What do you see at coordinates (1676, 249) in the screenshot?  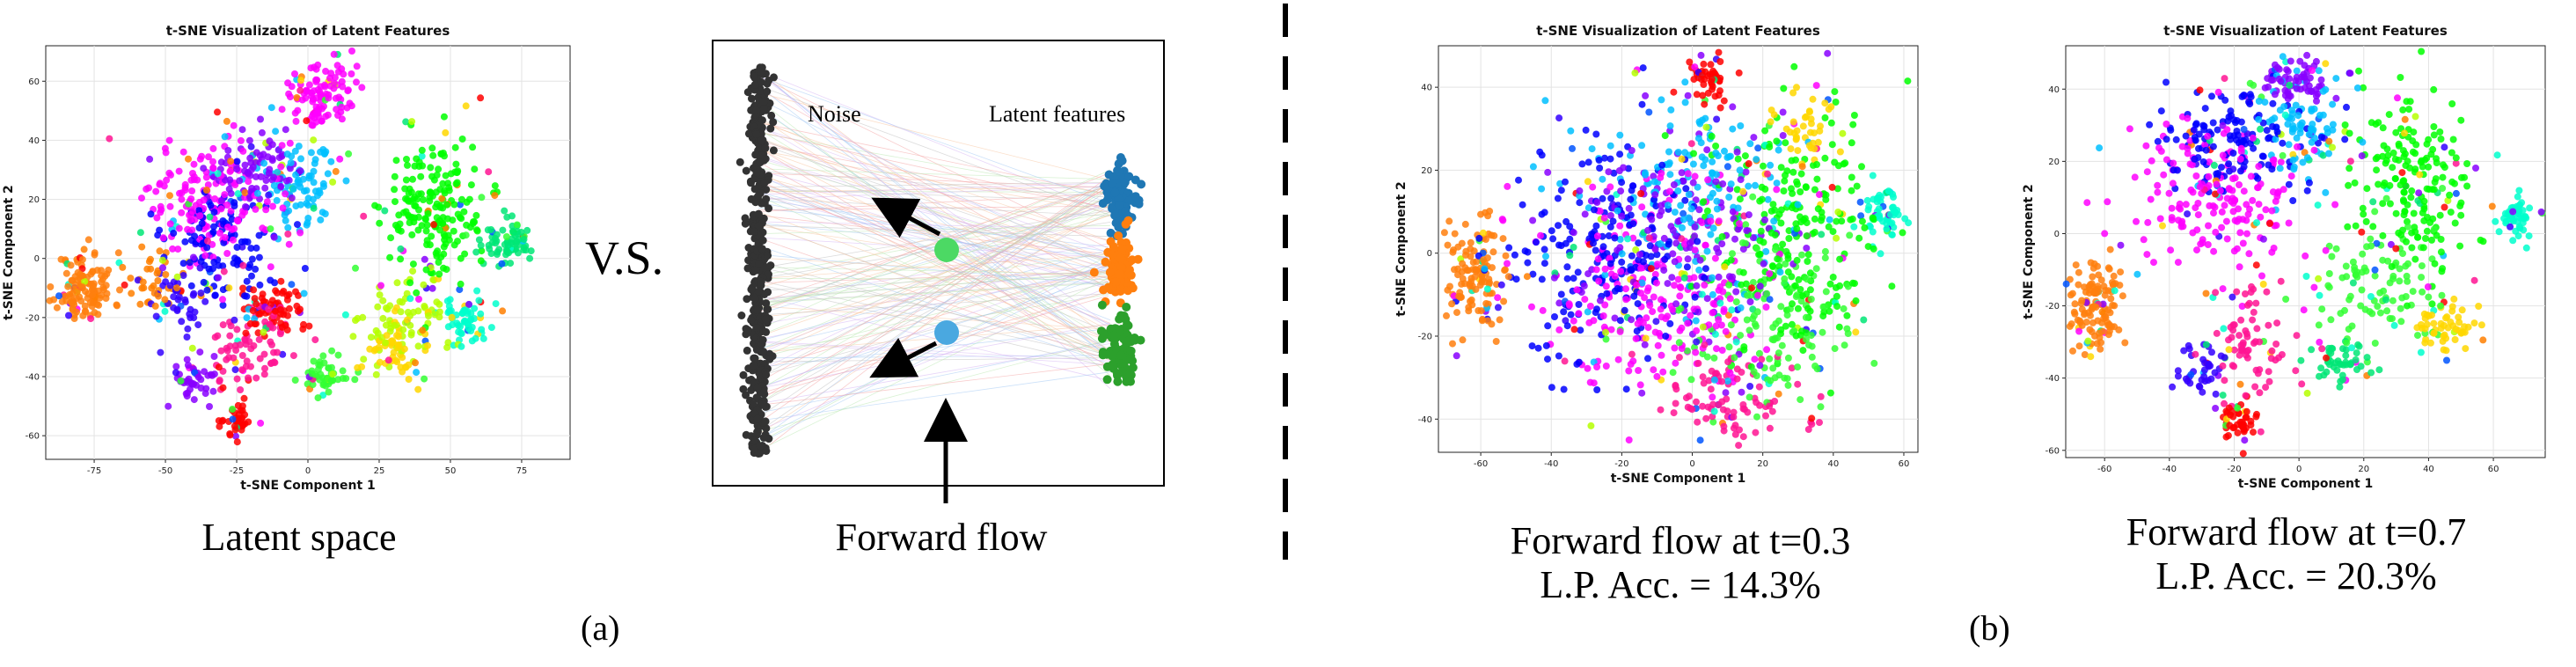 I see `scatter-points` at bounding box center [1676, 249].